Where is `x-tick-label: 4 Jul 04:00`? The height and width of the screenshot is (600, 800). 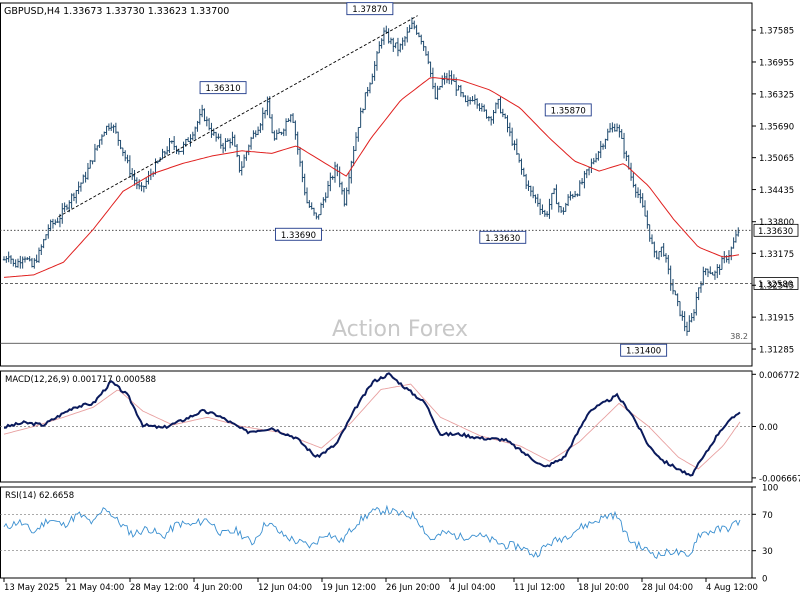
x-tick-label: 4 Jul 04:00 is located at coordinates (473, 588).